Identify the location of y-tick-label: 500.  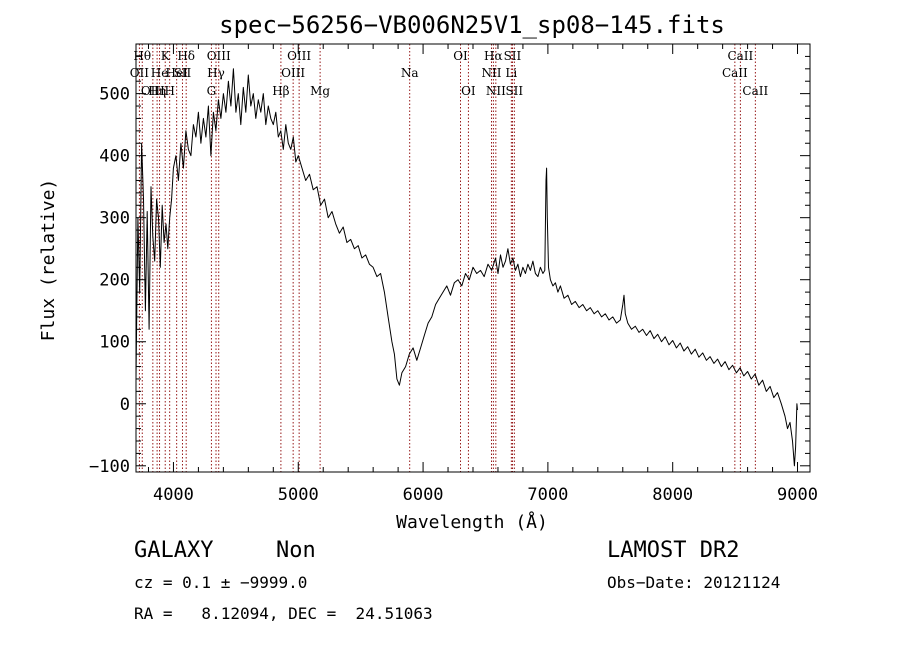
(114, 95).